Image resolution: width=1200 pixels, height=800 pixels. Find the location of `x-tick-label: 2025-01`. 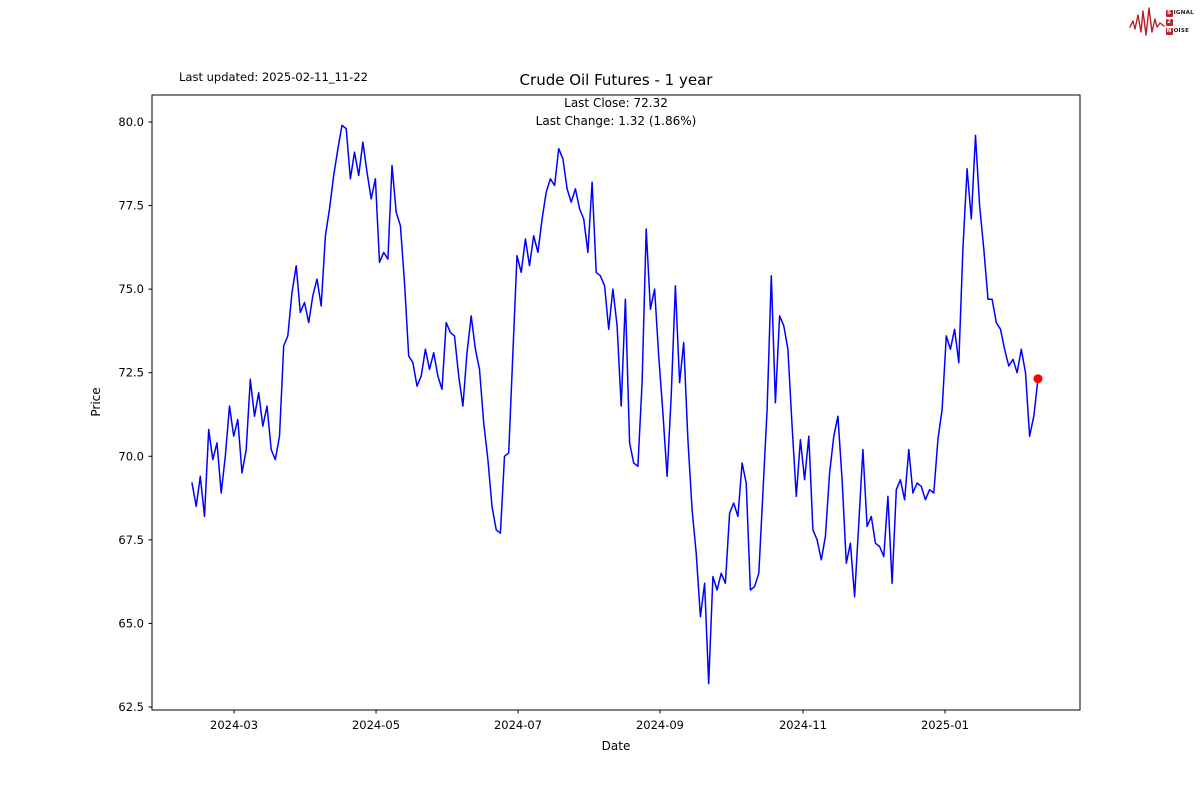

x-tick-label: 2025-01 is located at coordinates (945, 725).